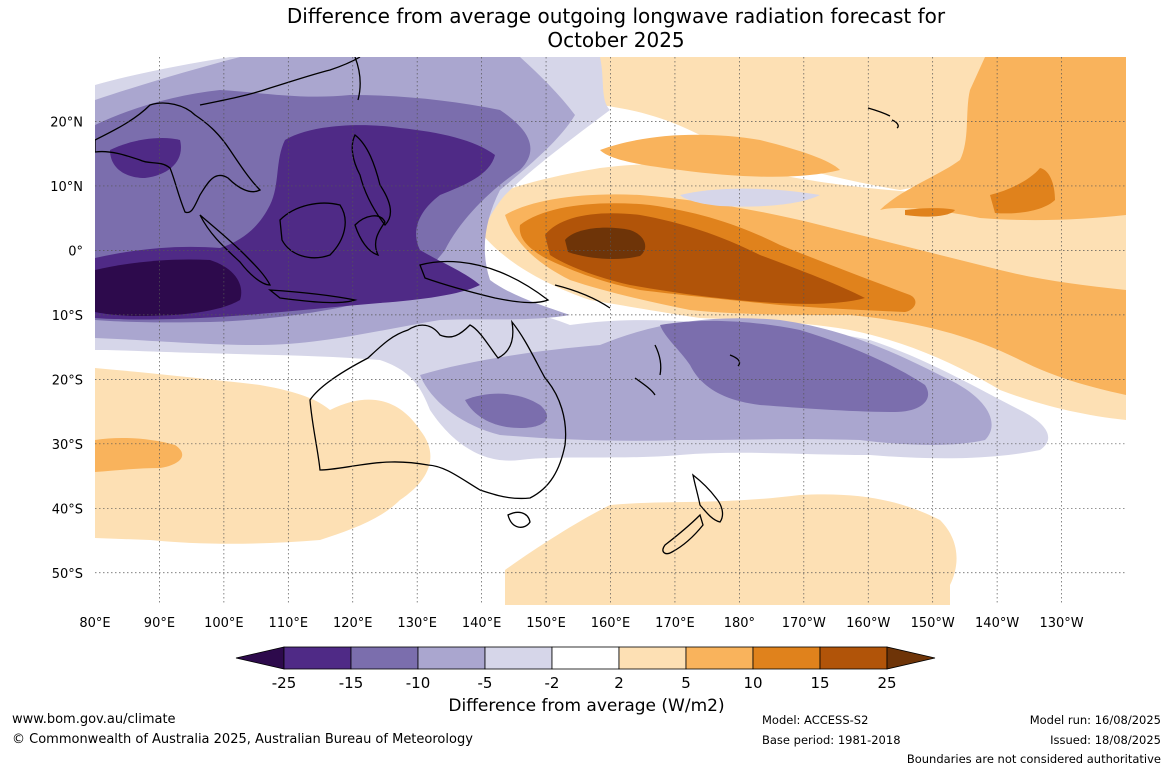 This screenshot has height=770, width=1173. What do you see at coordinates (139, 454) in the screenshot?
I see `pos-5-10-south-indian` at bounding box center [139, 454].